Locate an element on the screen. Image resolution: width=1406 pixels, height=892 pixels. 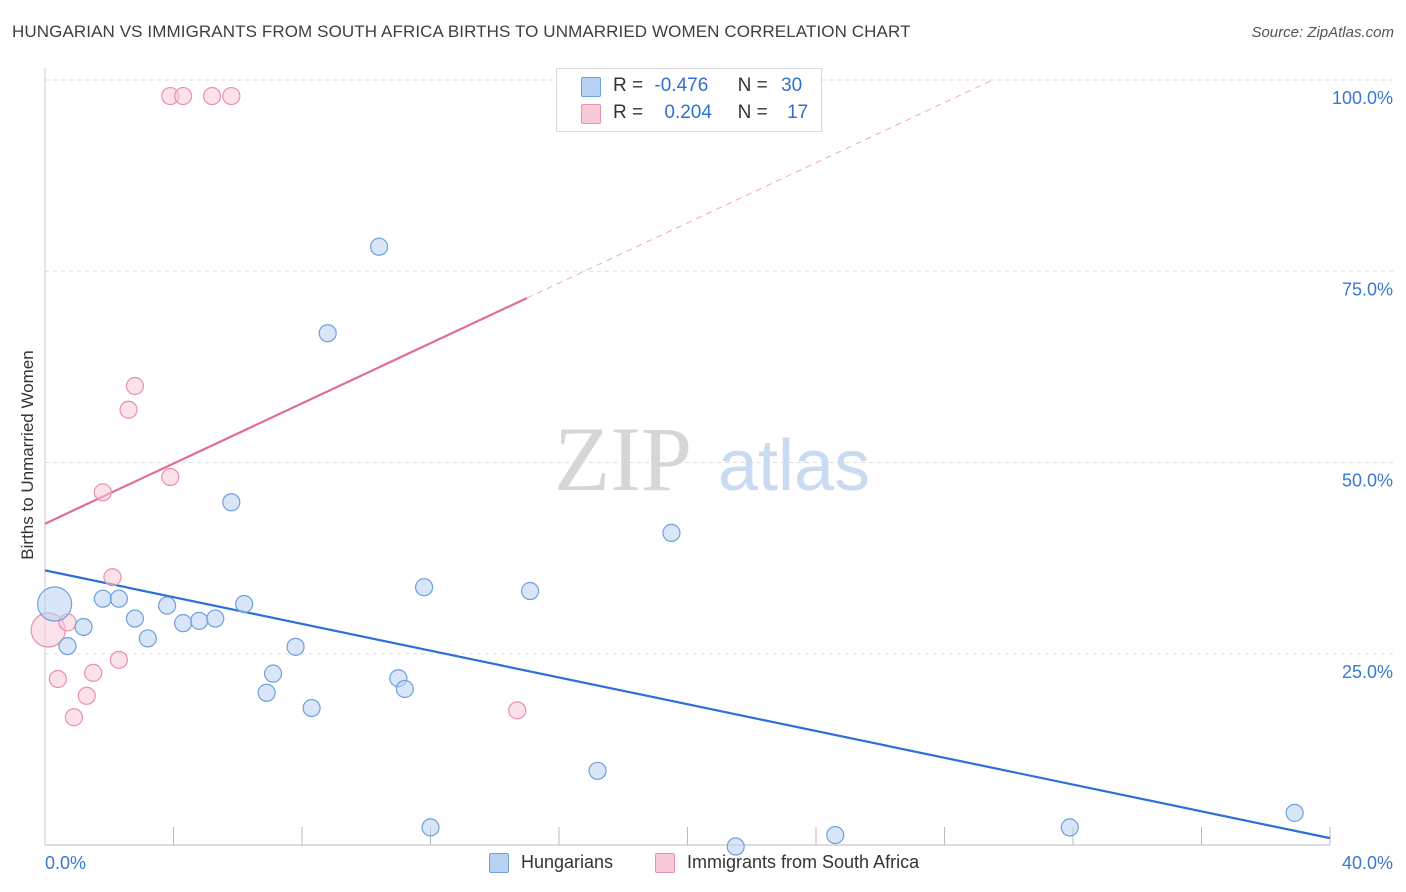
y-tick-label: 75.0% is located at coordinates (1367, 289).